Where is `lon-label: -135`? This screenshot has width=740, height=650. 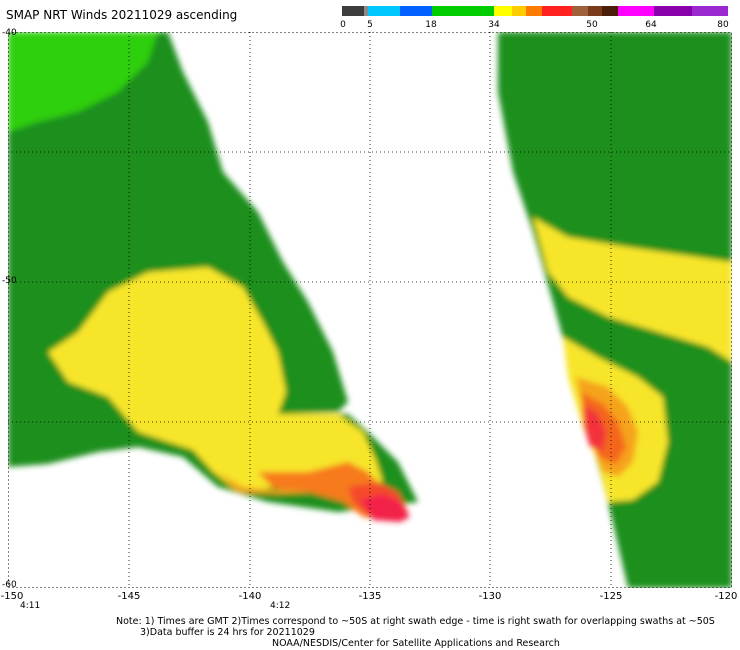 lon-label: -135 is located at coordinates (370, 596).